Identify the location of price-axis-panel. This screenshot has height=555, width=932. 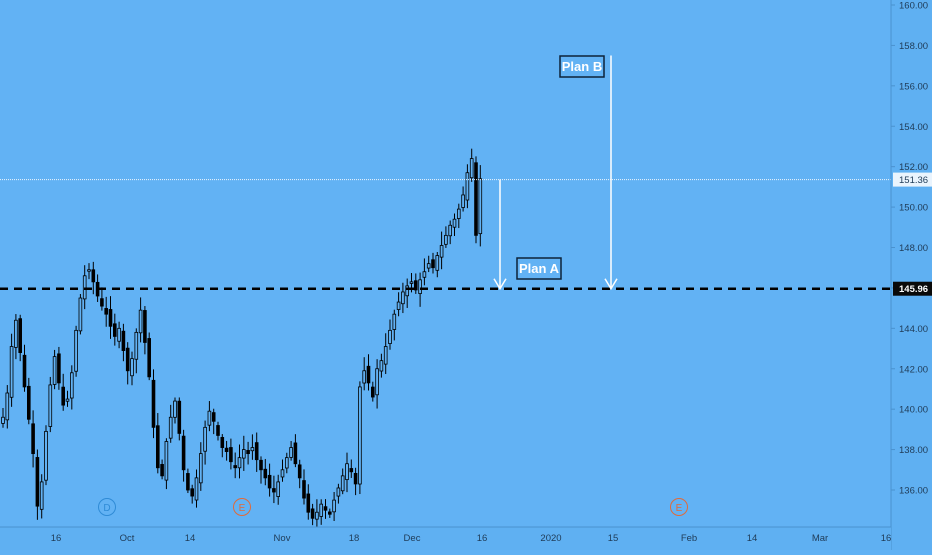
(911, 275).